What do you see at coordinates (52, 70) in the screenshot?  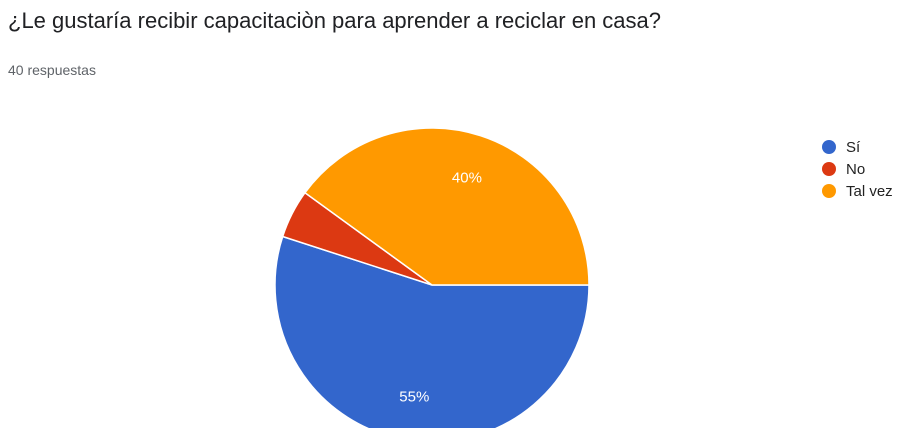 I see `response-count: 40 respuestas` at bounding box center [52, 70].